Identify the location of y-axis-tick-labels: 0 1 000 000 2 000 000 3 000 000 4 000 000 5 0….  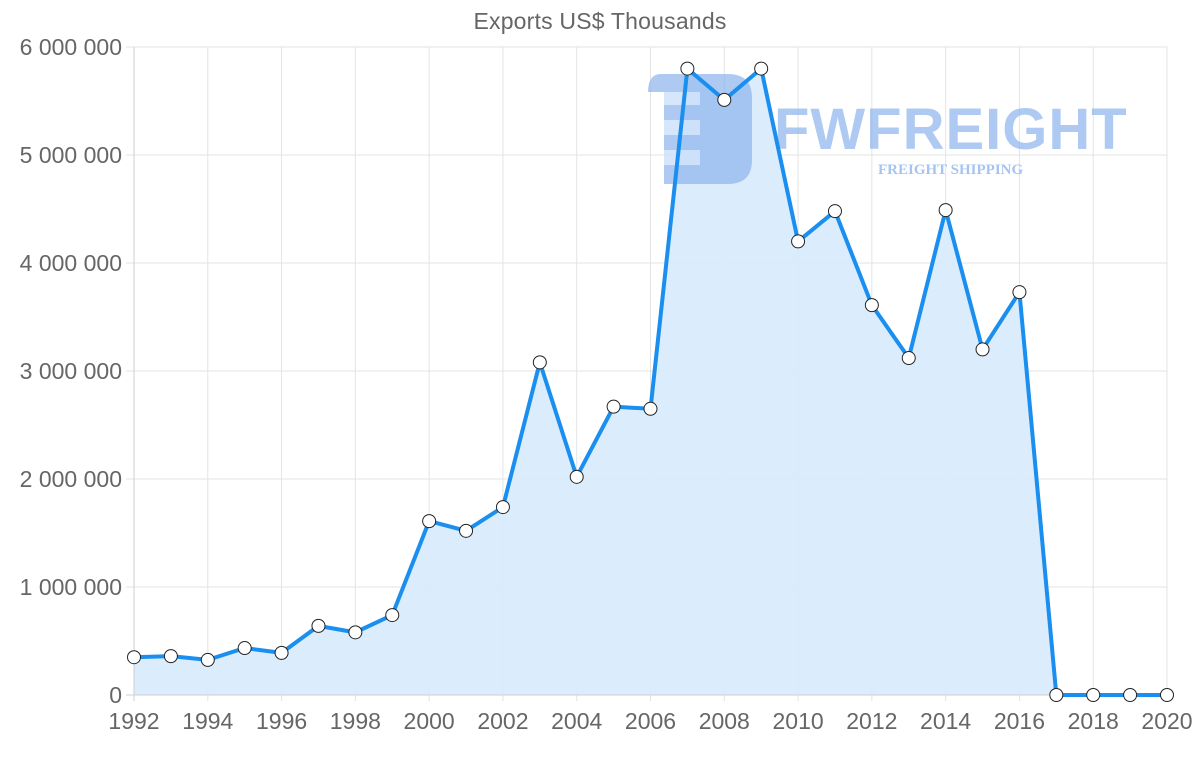
(71, 371).